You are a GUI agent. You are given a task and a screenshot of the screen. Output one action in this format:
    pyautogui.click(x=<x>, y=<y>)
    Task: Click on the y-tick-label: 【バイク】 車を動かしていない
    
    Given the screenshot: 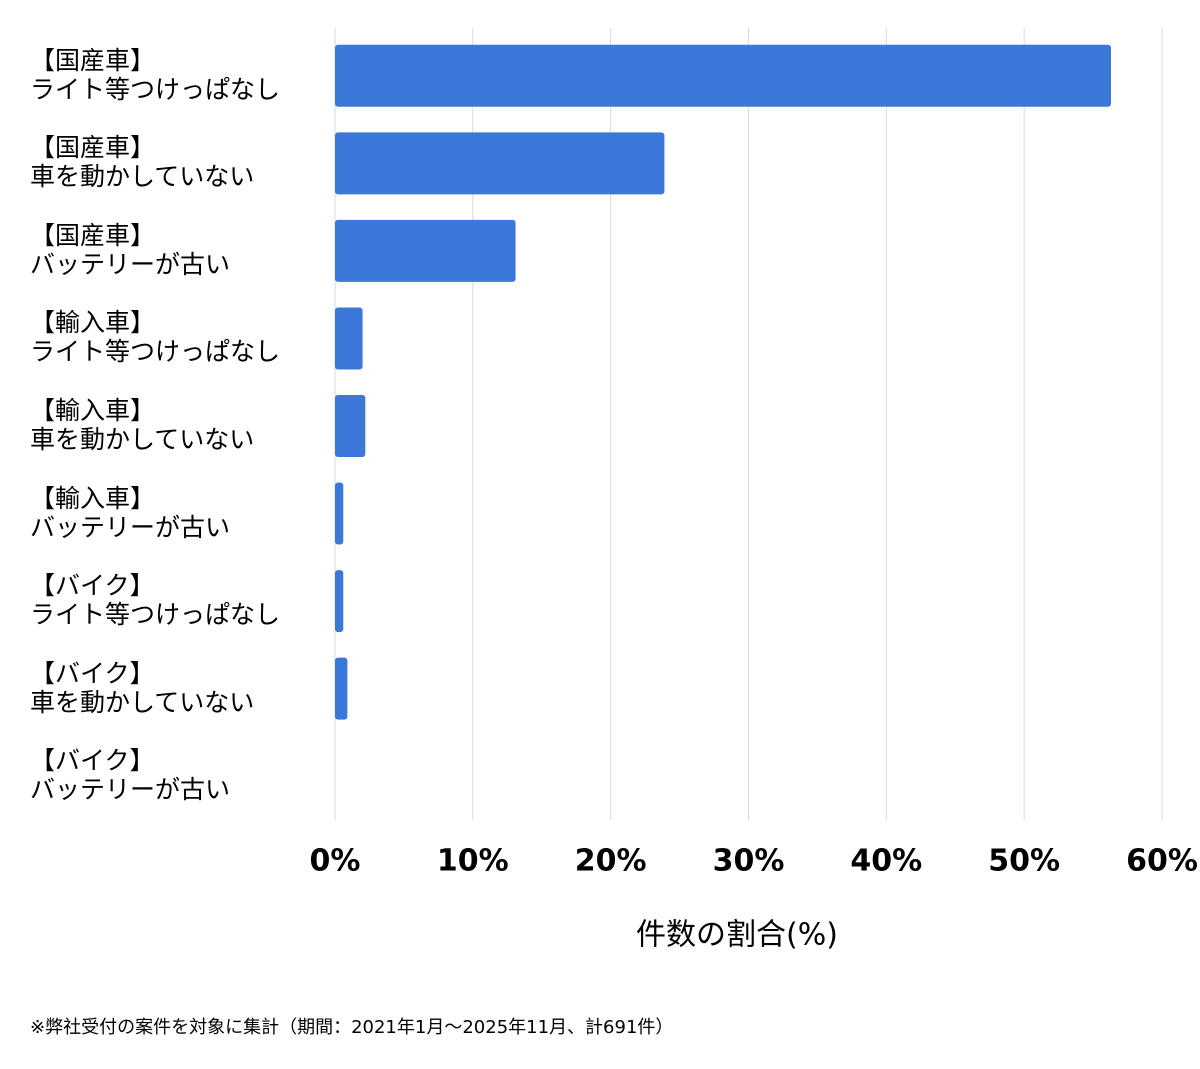 What is the action you would take?
    pyautogui.click(x=142, y=687)
    